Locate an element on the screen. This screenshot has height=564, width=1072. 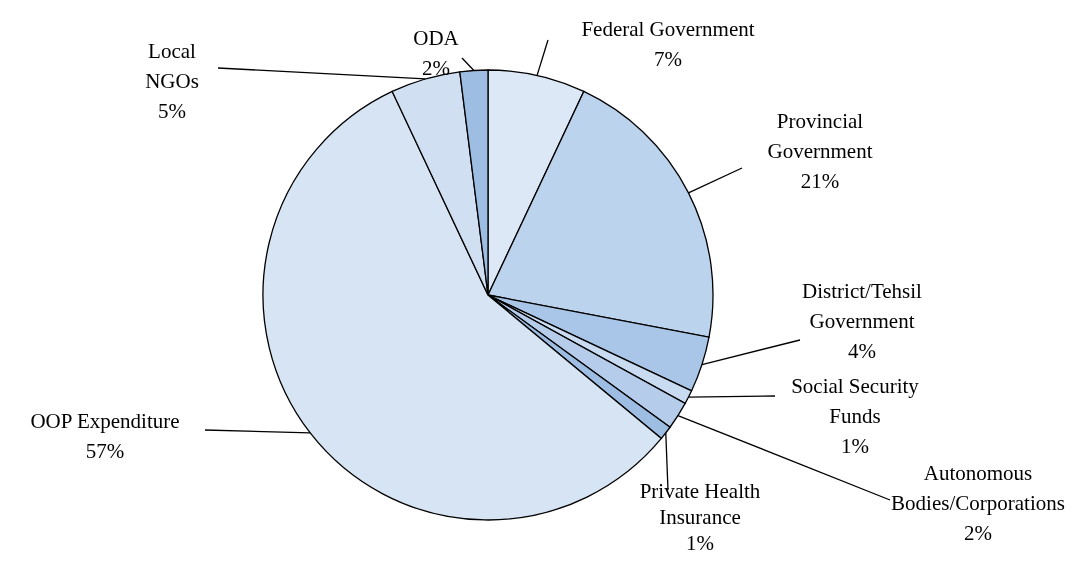
data-label: 4% is located at coordinates (862, 351).